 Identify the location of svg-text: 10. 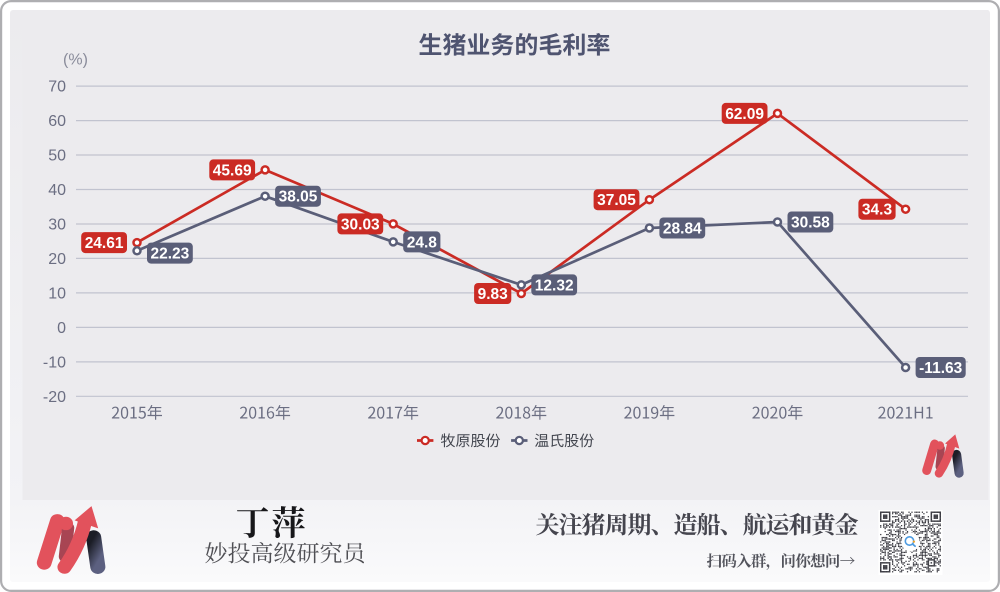
(57, 293).